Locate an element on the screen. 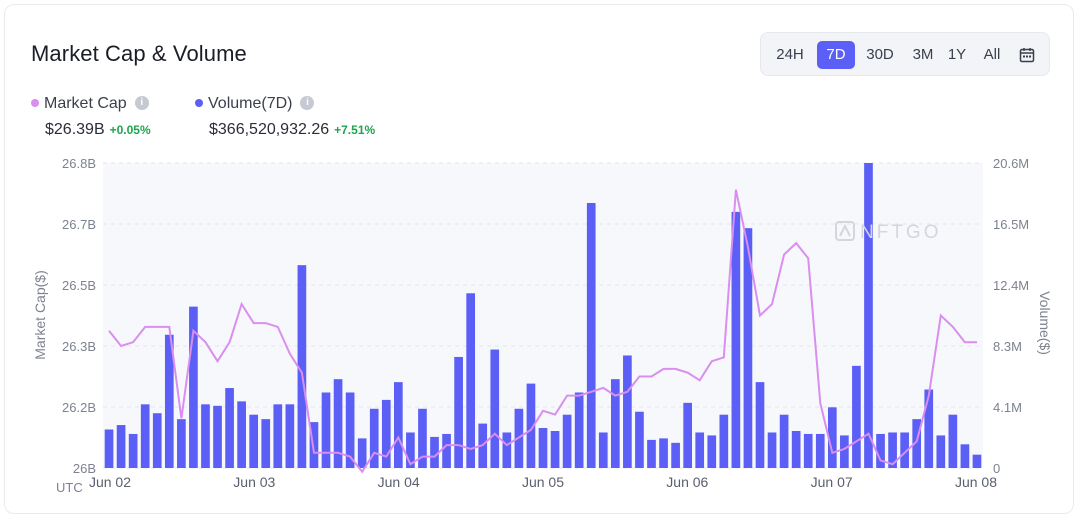 This screenshot has height=520, width=1080. y-right-tick-label: 12.4M is located at coordinates (1011, 285).